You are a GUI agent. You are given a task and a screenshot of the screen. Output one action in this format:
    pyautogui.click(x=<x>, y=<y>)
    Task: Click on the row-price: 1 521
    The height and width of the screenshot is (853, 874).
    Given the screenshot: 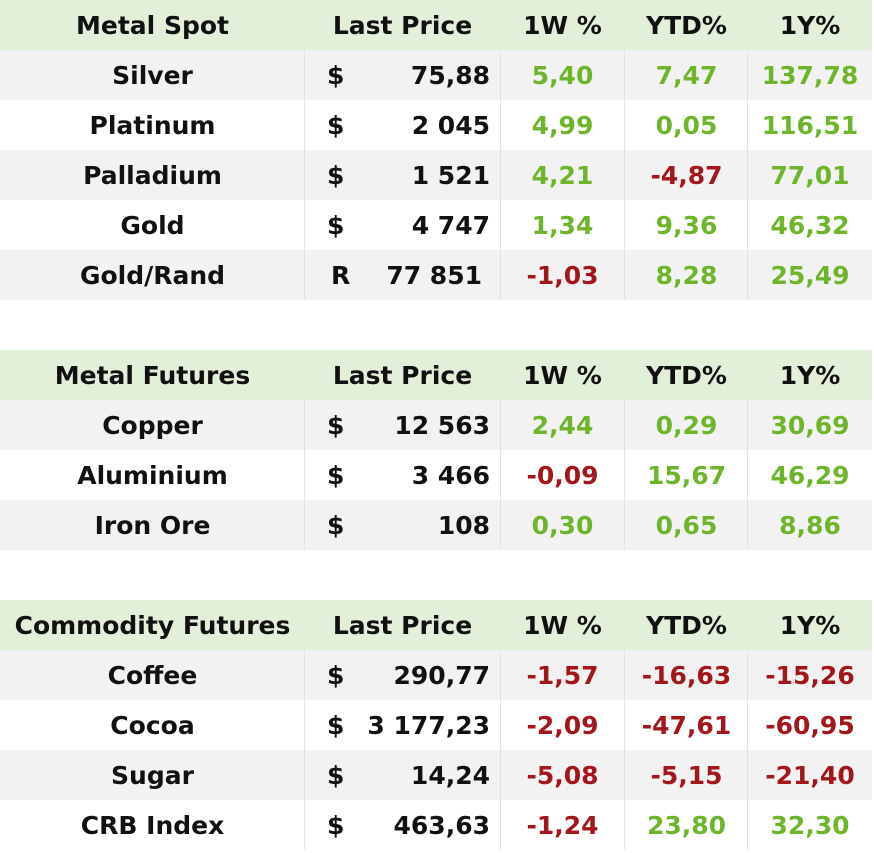 What is the action you would take?
    pyautogui.click(x=450, y=175)
    